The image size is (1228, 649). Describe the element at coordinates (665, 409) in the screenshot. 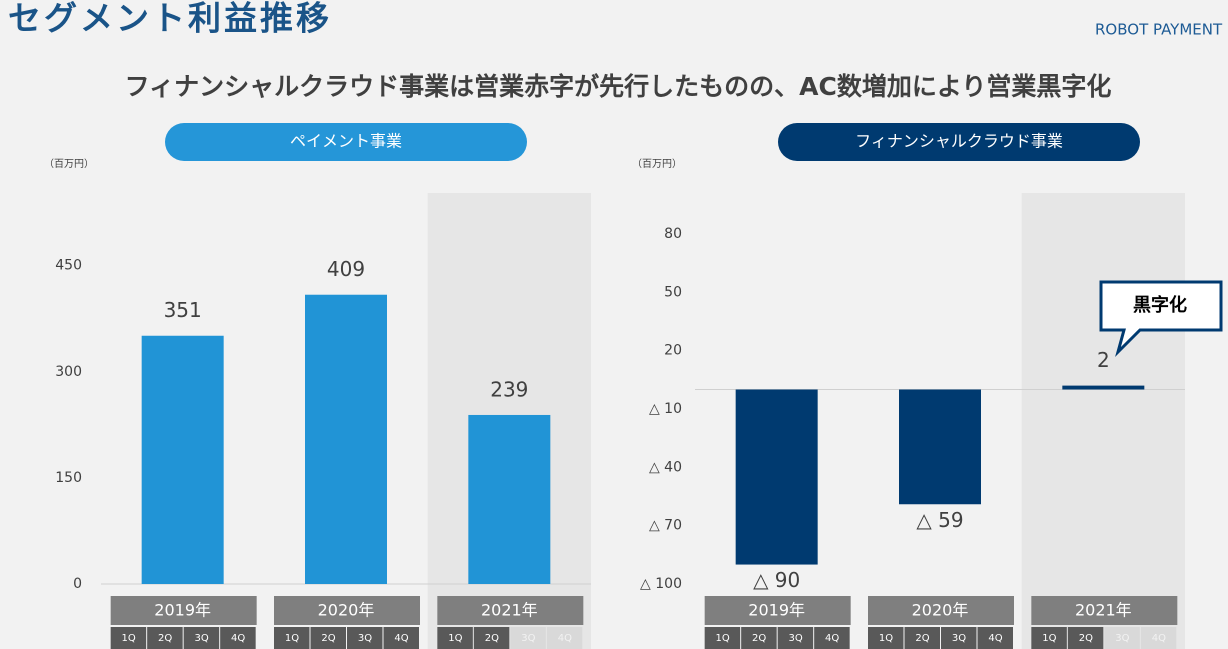

I see `y-tick-label: △ 10` at that location.